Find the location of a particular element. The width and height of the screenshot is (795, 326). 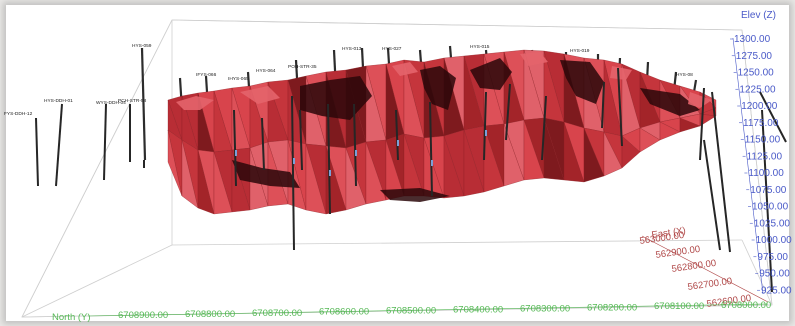

elevation-tick-label: 1100.00 is located at coordinates (766, 173).